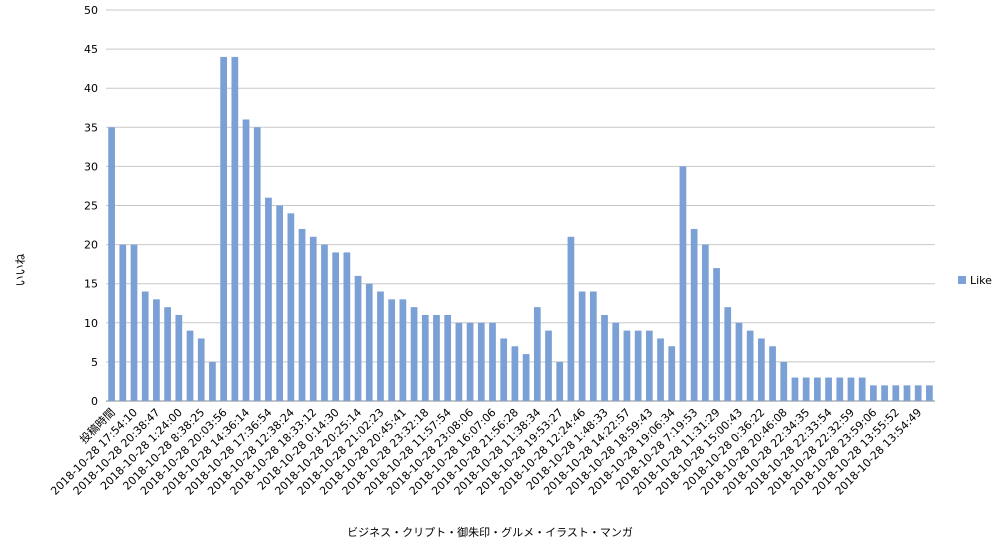  Describe the element at coordinates (91, 245) in the screenshot. I see `y-tick-label: 20` at that location.